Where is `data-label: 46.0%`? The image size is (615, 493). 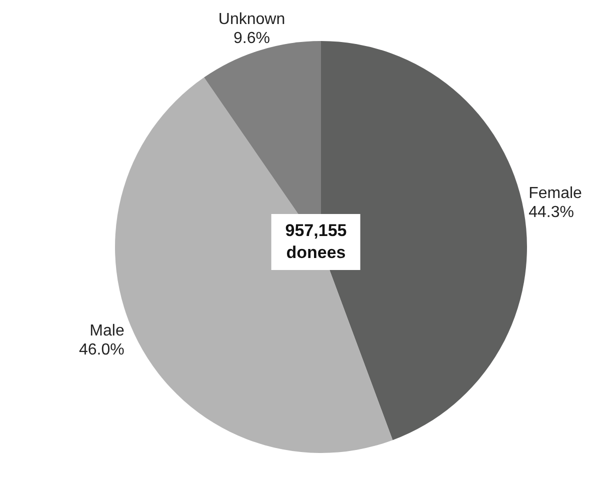
data-label: 46.0% is located at coordinates (101, 350).